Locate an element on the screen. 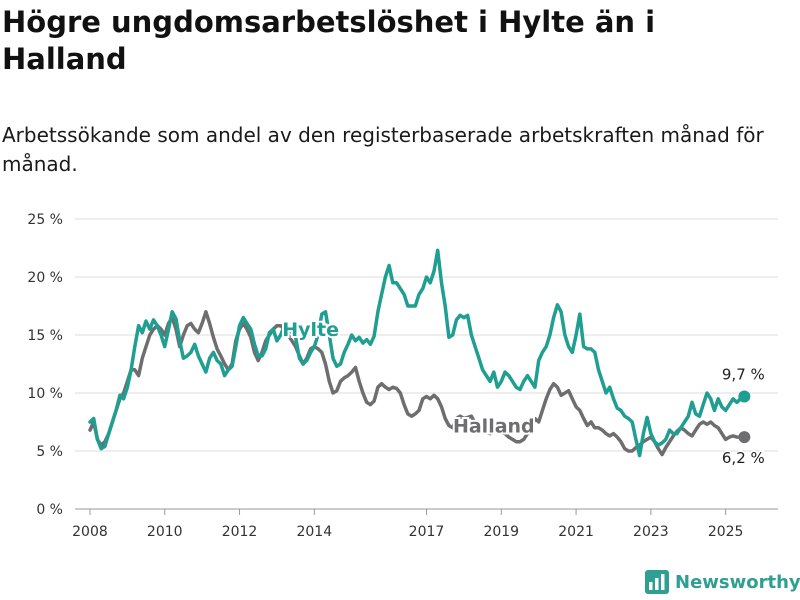  x-tick-label: 2014 is located at coordinates (314, 532).